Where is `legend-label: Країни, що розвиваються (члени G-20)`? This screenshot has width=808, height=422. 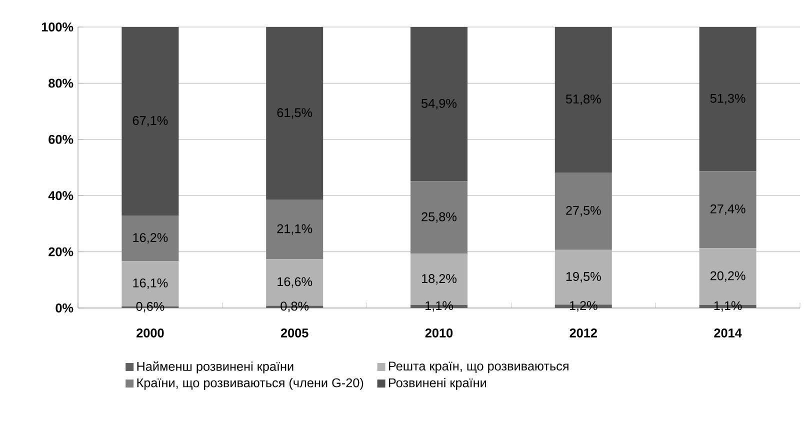 legend-label: Країни, що розвиваються (члени G-20) is located at coordinates (250, 384).